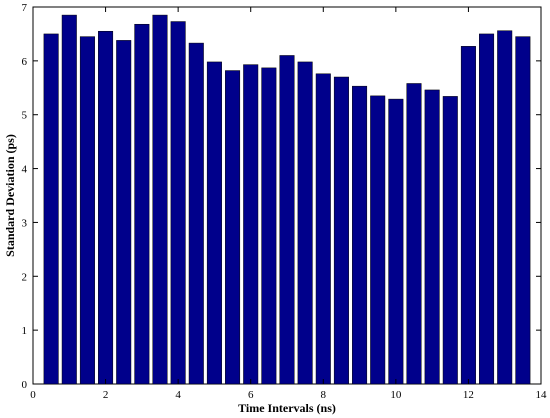 The height and width of the screenshot is (418, 550). I want to click on x-tick-label: 4, so click(178, 395).